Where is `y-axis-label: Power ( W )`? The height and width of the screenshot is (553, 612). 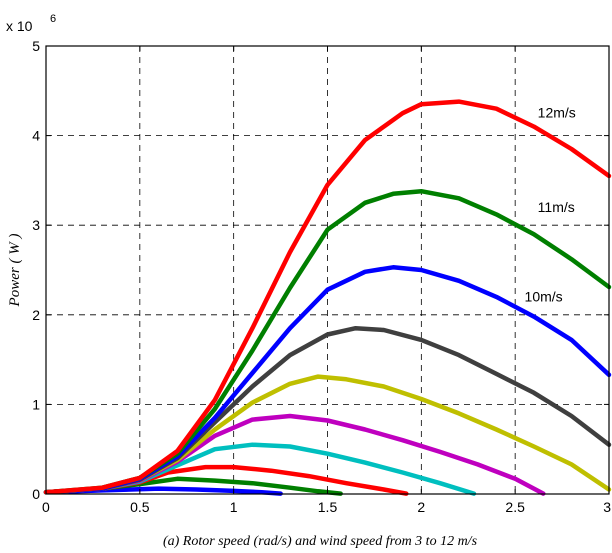 y-axis-label: Power ( W ) is located at coordinates (15, 271).